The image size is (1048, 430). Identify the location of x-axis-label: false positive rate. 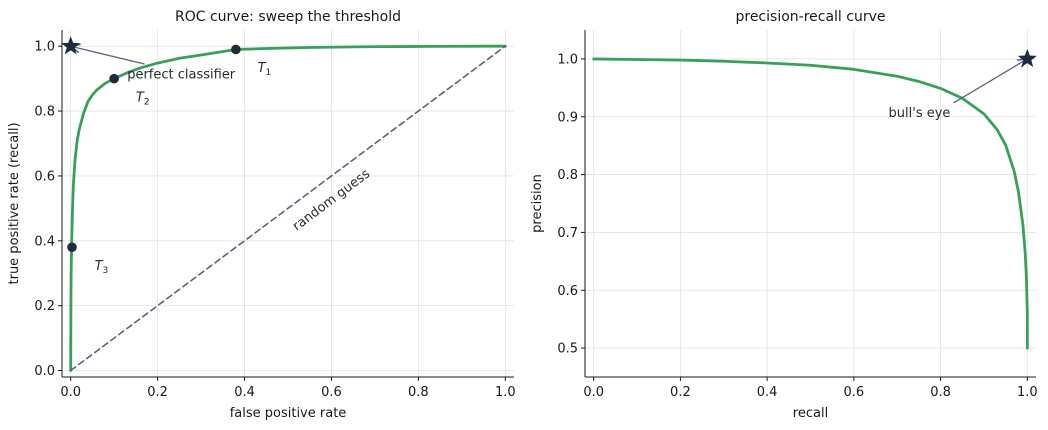
(288, 413).